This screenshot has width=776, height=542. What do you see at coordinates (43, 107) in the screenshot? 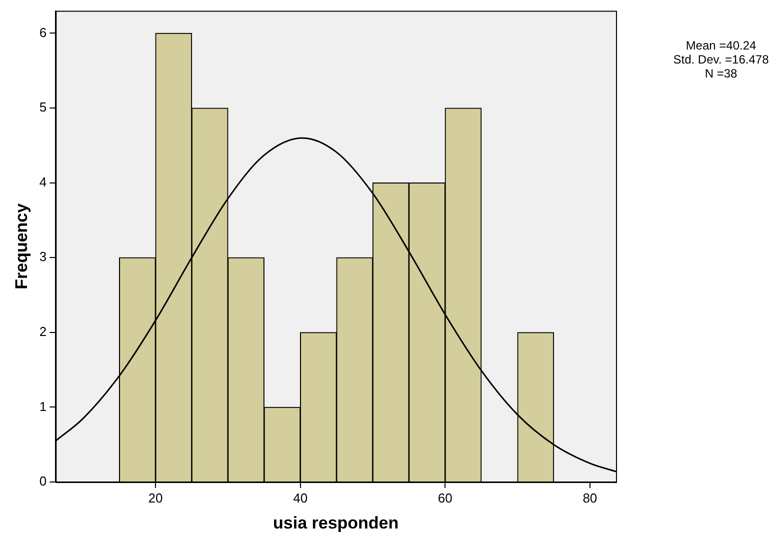
I see `y-tick-label: 5` at bounding box center [43, 107].